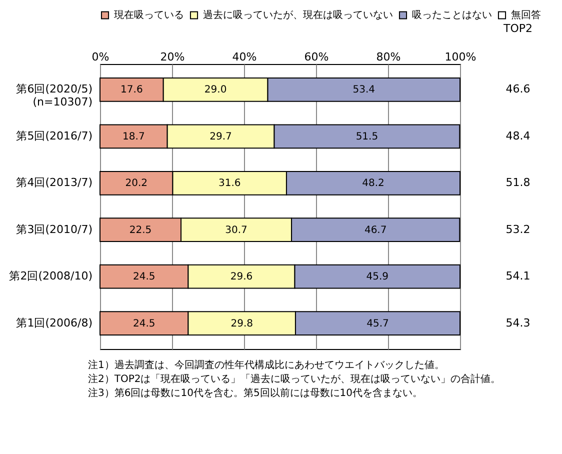 The width and height of the screenshot is (562, 454). What do you see at coordinates (298, 15) in the screenshot?
I see `legend-label: 過去に吸っていたが、現在は吸っていない` at bounding box center [298, 15].